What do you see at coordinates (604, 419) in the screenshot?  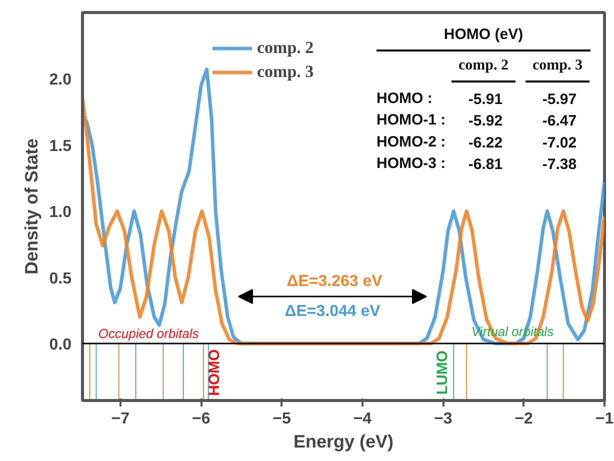 I see `x-tick-label: −1` at bounding box center [604, 419].